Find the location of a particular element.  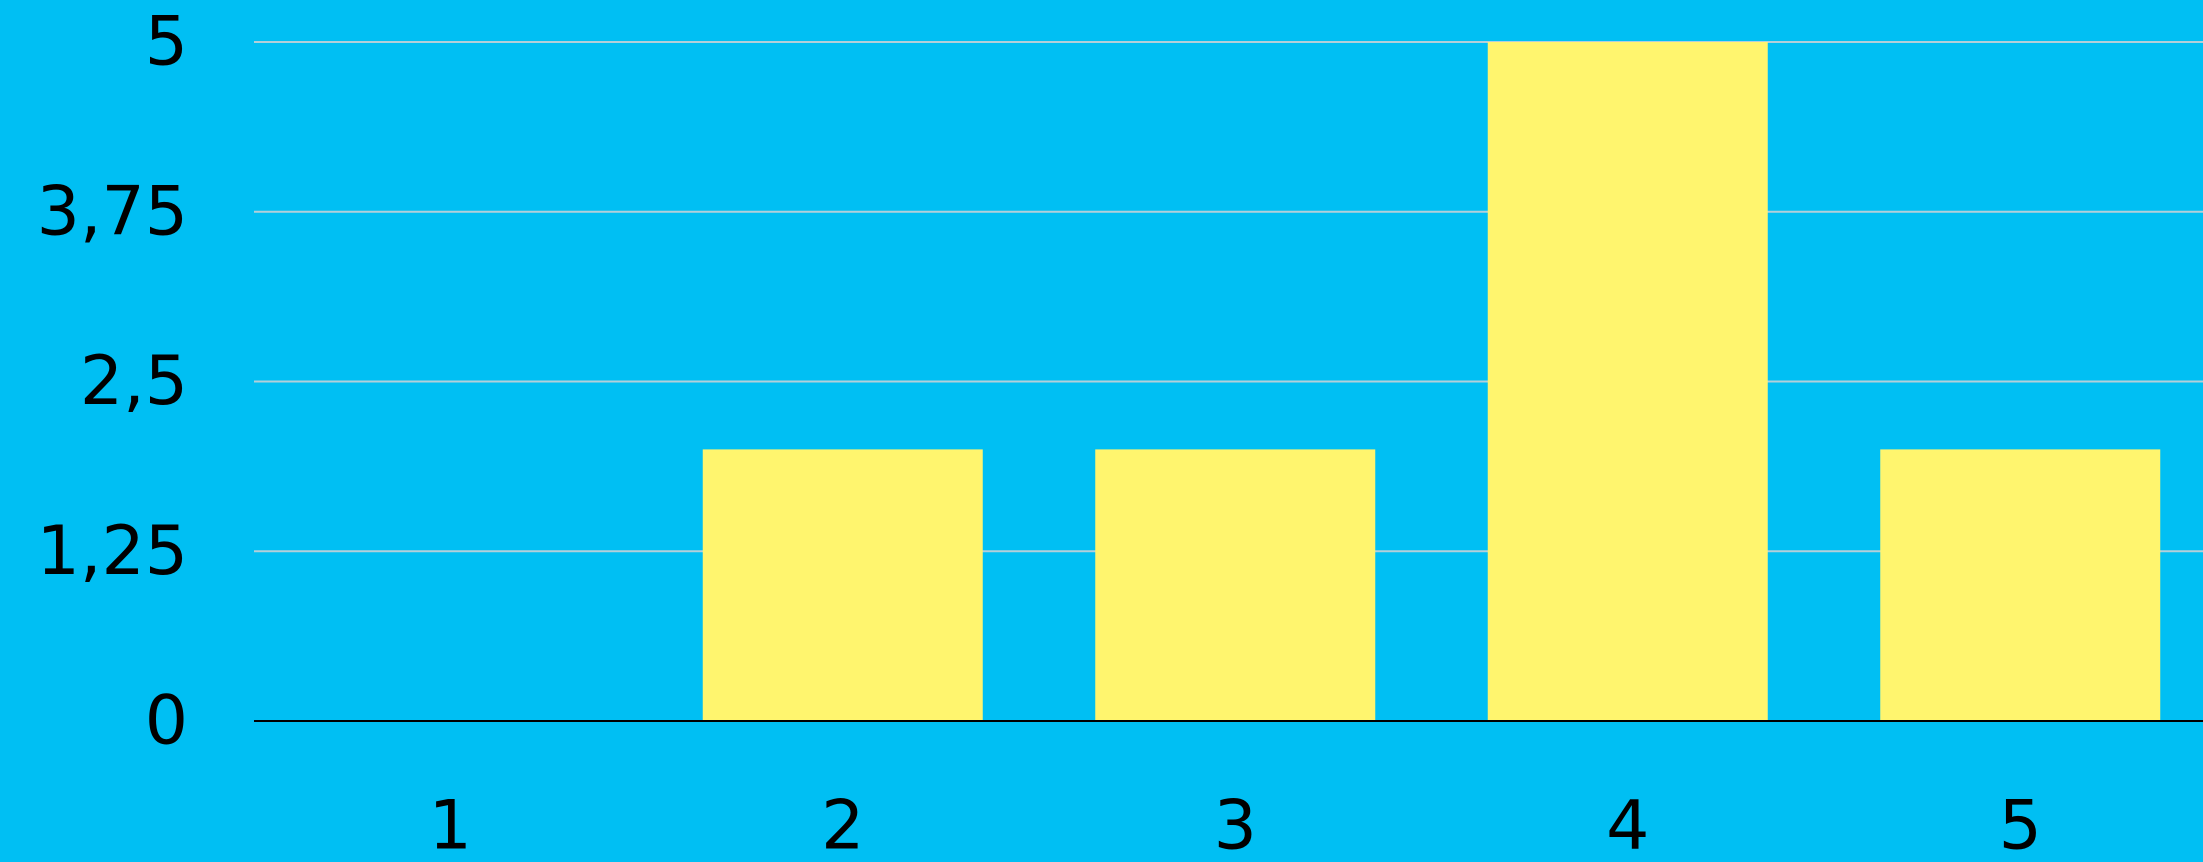

x-tick-label: 1 is located at coordinates (450, 824).